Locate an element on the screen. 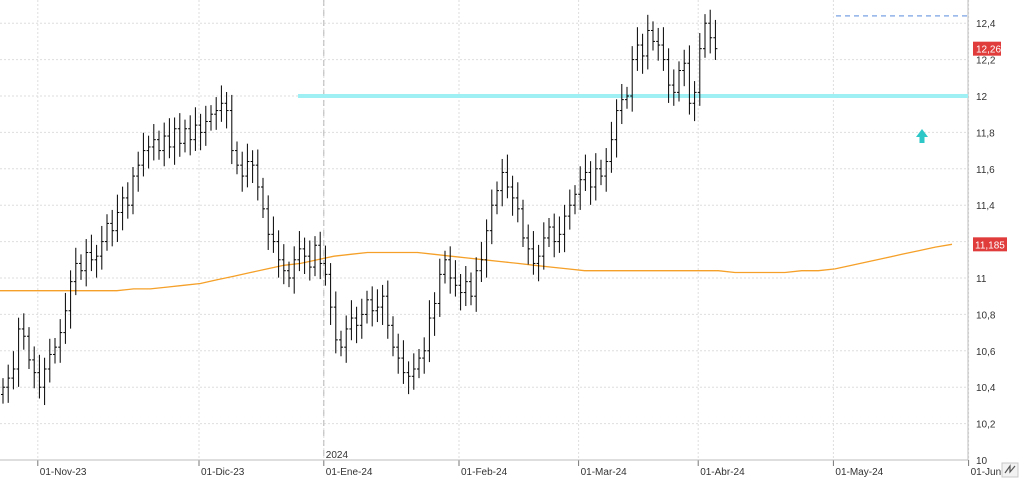  y-tick-label: 11,6 is located at coordinates (985, 170).